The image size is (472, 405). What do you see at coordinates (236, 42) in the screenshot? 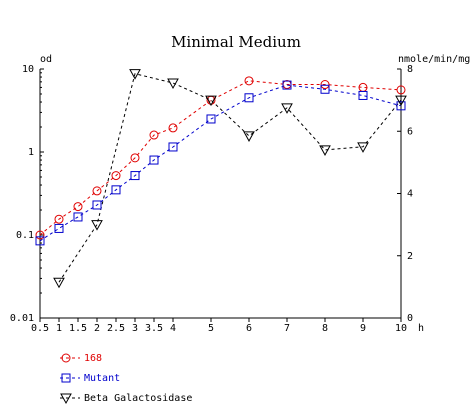
I see `chart-title: Minimal Medium` at bounding box center [236, 42].